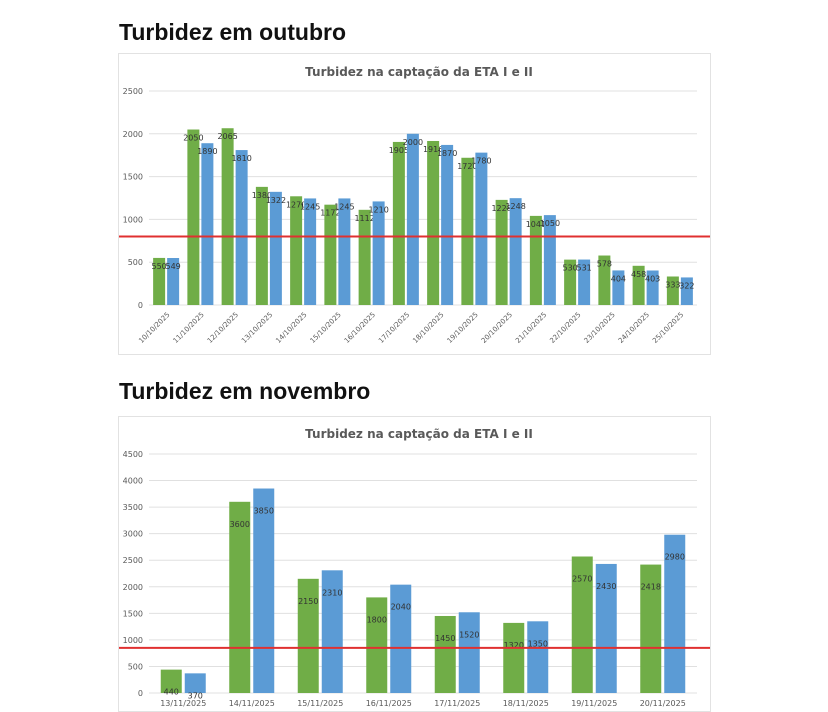 This screenshot has width=828, height=712. Describe the element at coordinates (663, 703) in the screenshot. I see `x-tick-label: 20/11/2025` at that location.